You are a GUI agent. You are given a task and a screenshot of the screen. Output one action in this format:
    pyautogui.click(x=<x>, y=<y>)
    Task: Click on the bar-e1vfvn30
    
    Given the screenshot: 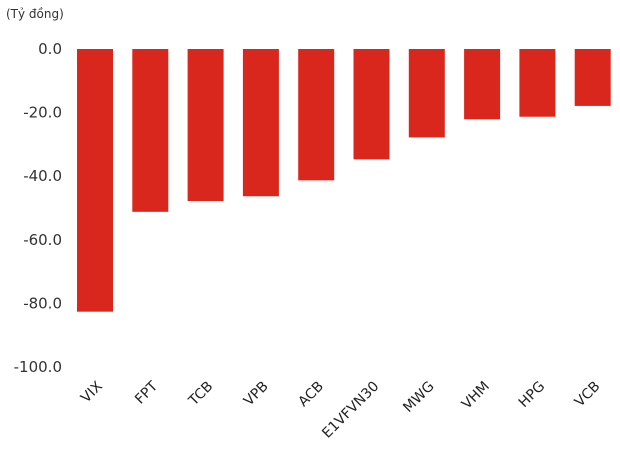 What is the action you would take?
    pyautogui.click(x=371, y=104)
    